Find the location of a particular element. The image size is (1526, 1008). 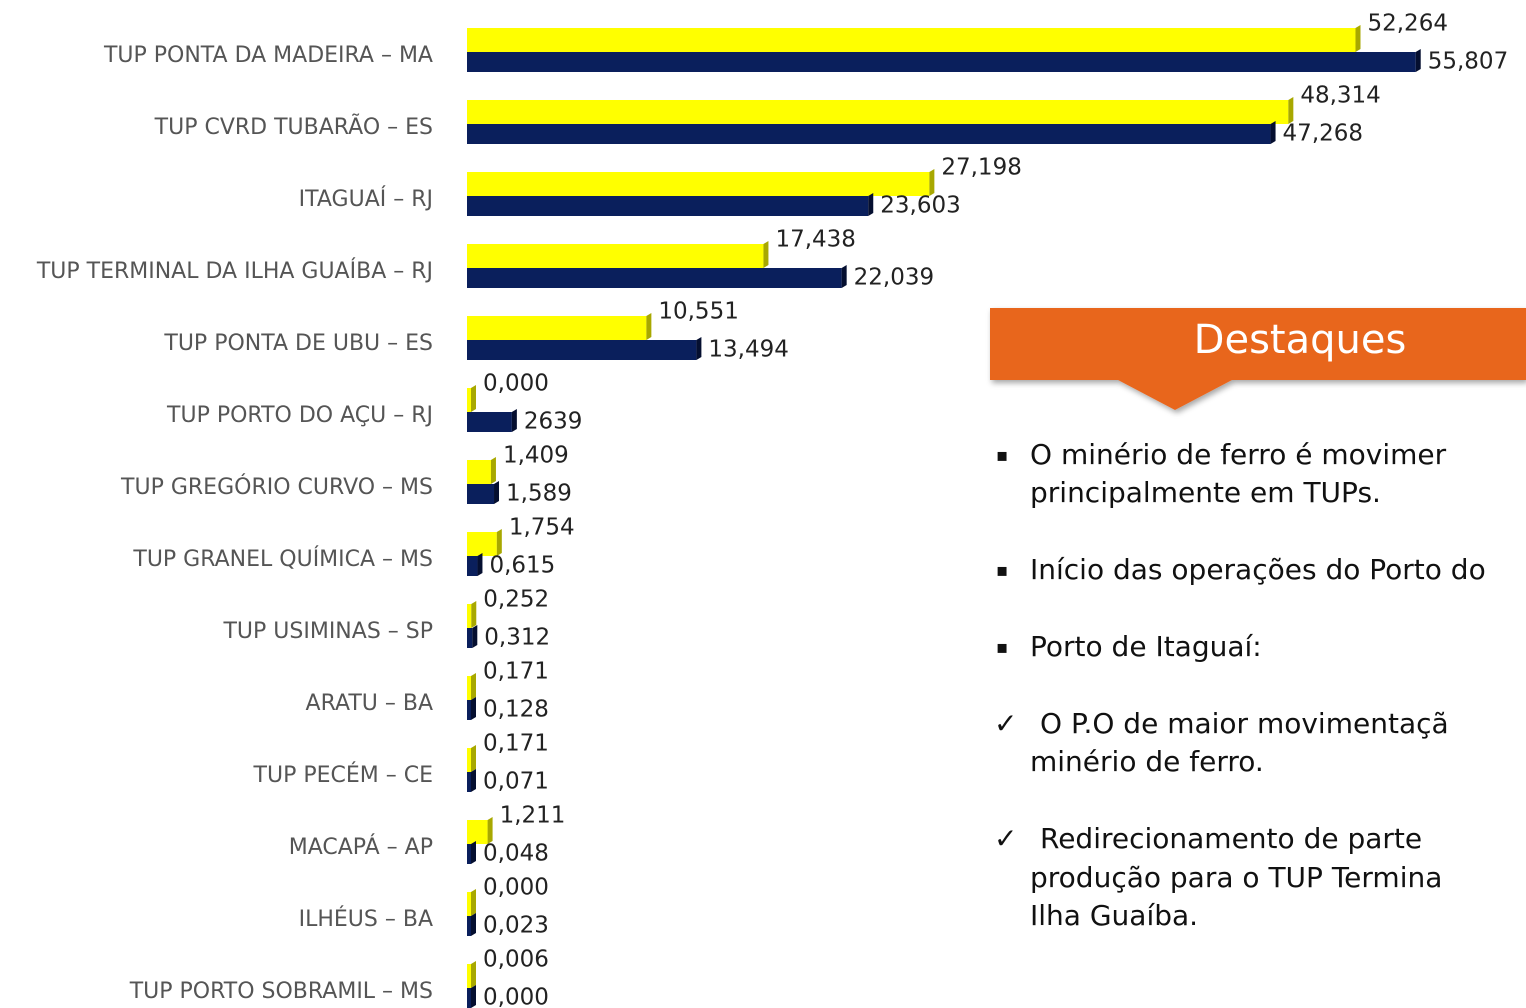

highlight-text: Início das operações do Porto do is located at coordinates (1258, 569).